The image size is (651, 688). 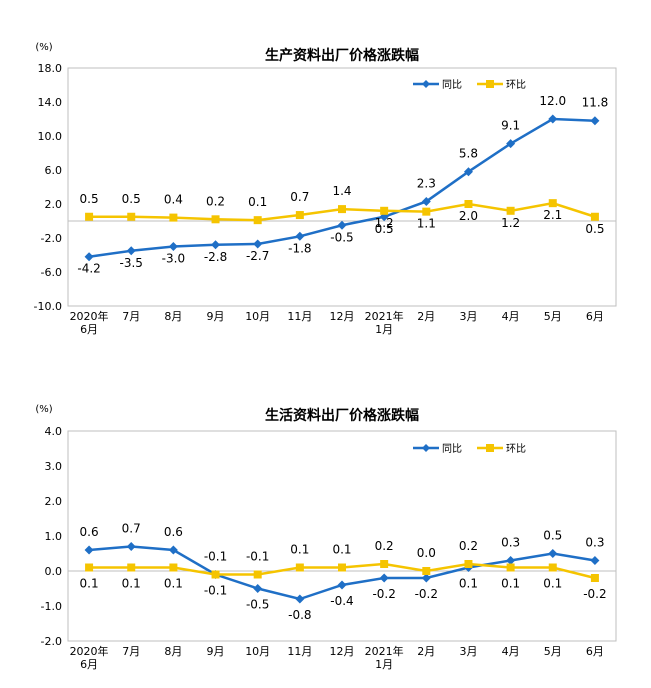 I want to click on data-label-yoy: 0.5, so click(x=384, y=229).